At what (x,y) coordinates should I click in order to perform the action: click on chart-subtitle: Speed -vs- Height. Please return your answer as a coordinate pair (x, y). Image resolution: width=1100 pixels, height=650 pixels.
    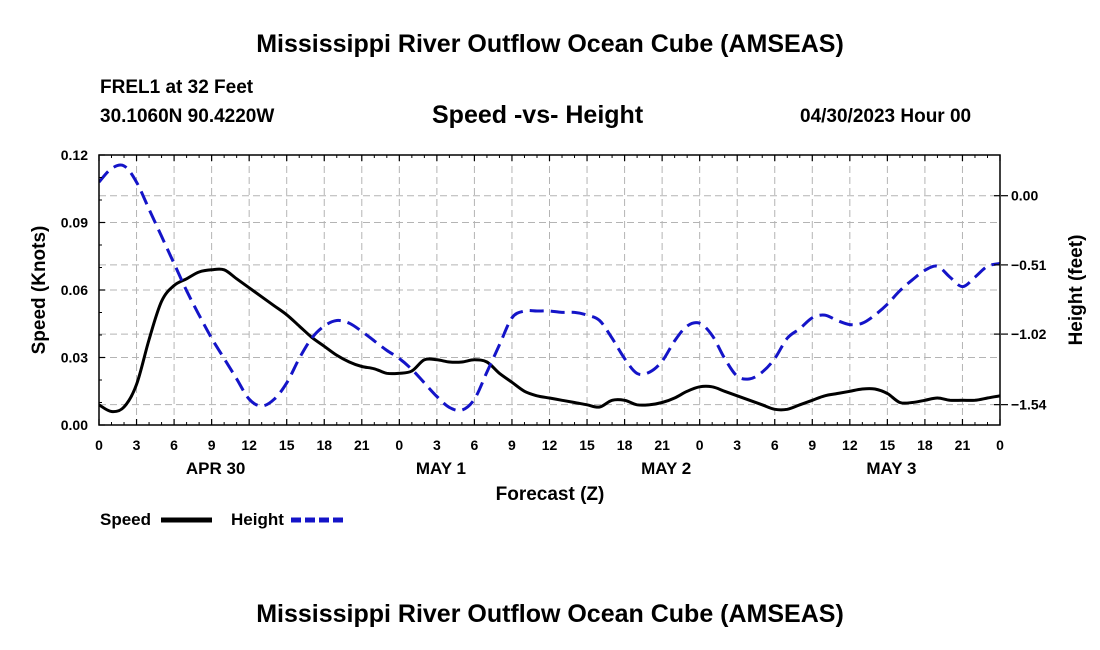
    Looking at the image, I should click on (538, 115).